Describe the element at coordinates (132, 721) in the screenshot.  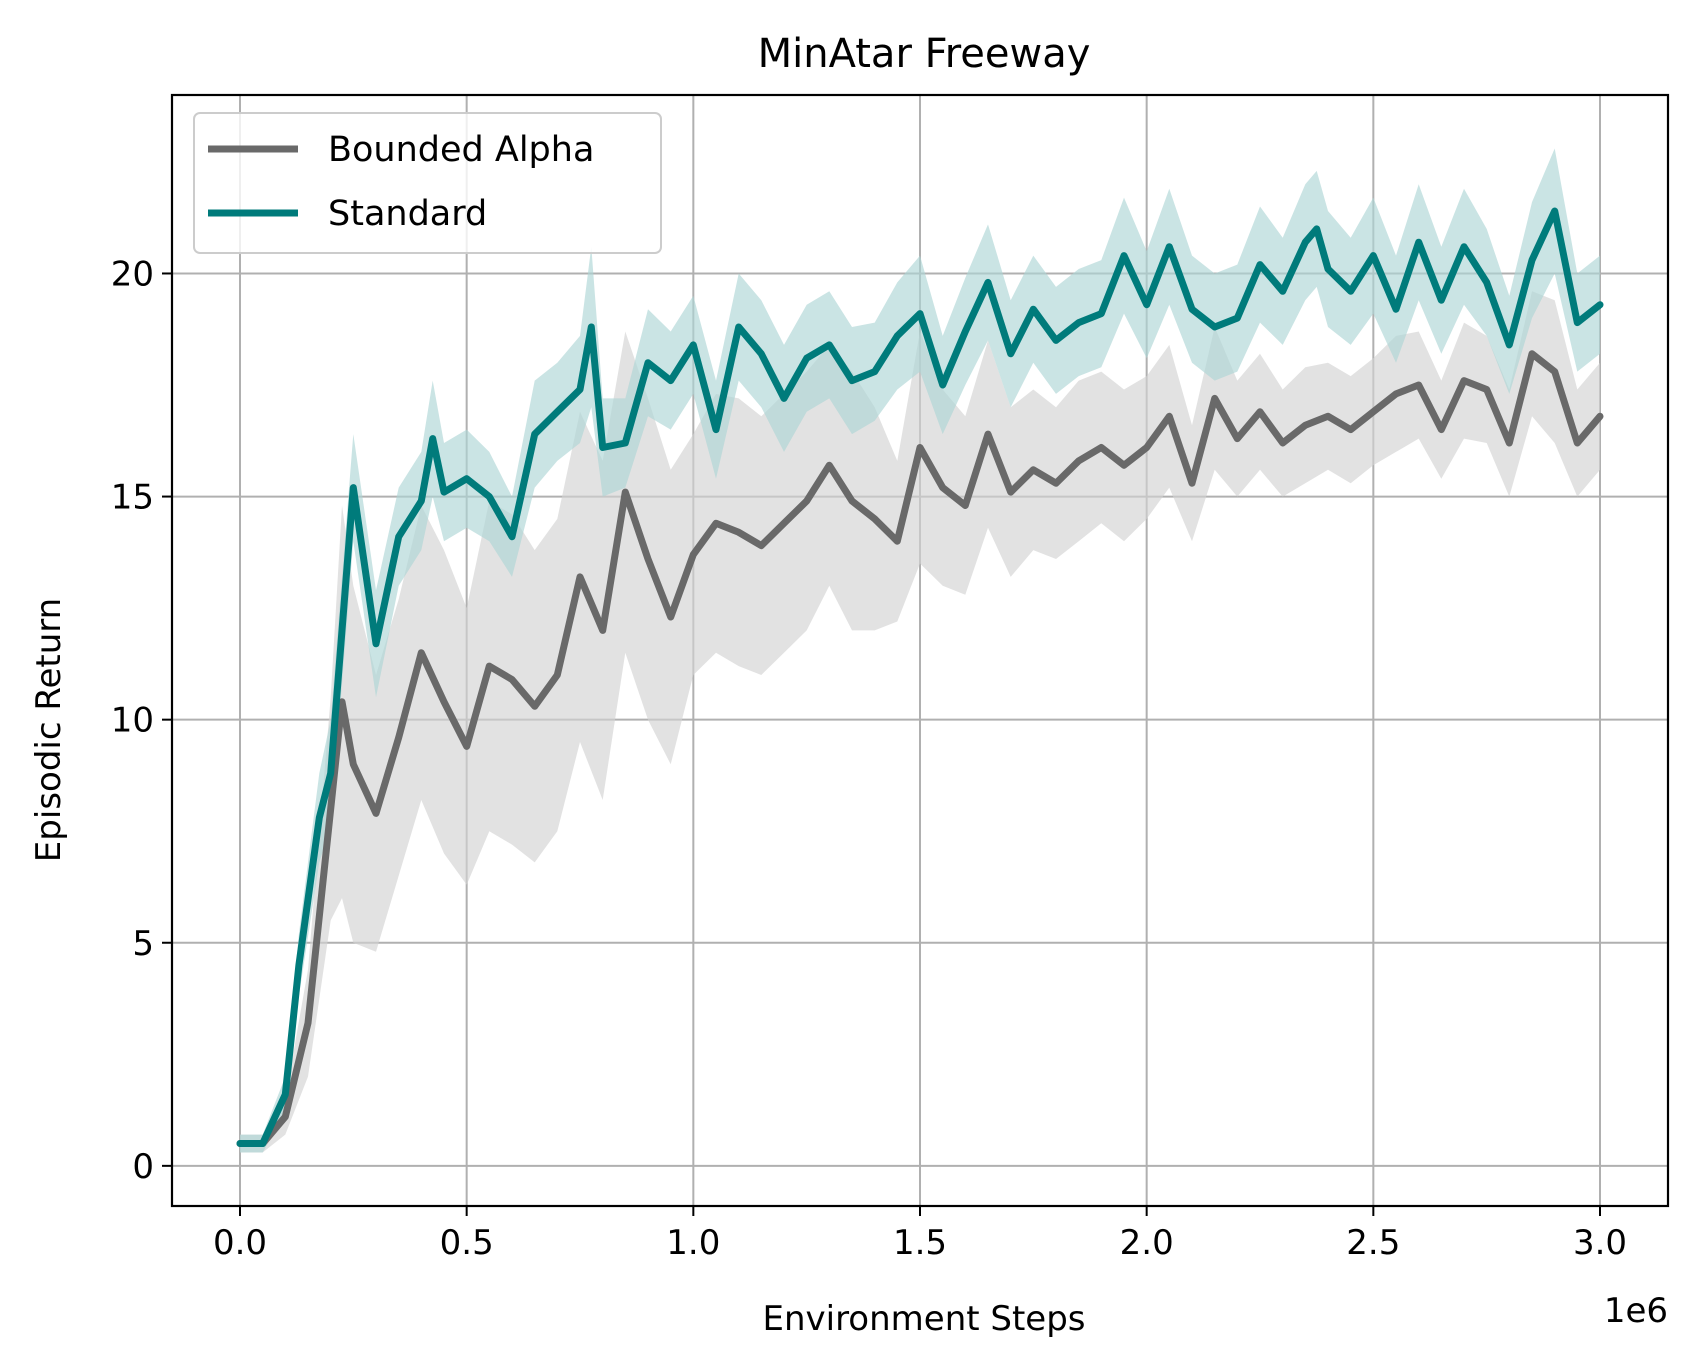
I see `y-tick-label: 10` at that location.